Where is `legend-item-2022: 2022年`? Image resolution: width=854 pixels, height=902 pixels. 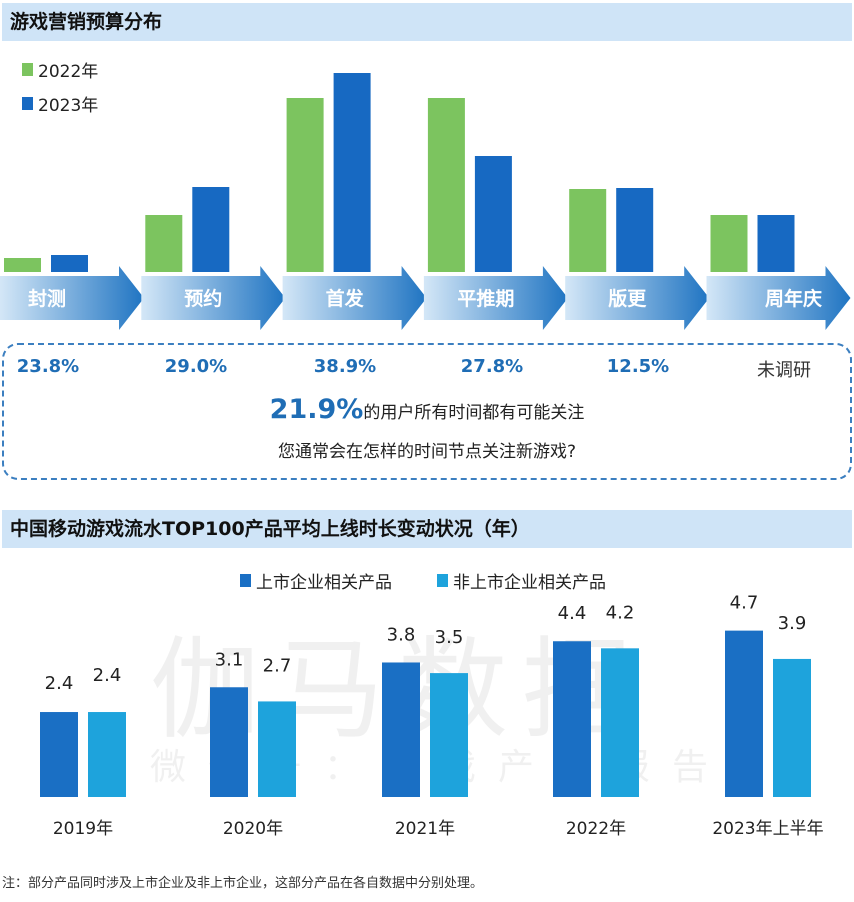
legend-item-2022: 2022年 is located at coordinates (60, 69).